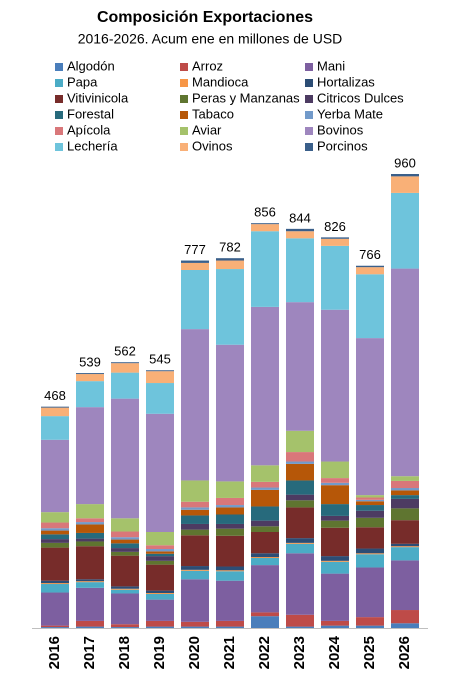  What do you see at coordinates (404, 652) in the screenshot?
I see `x-tick-label: 2026` at bounding box center [404, 652].